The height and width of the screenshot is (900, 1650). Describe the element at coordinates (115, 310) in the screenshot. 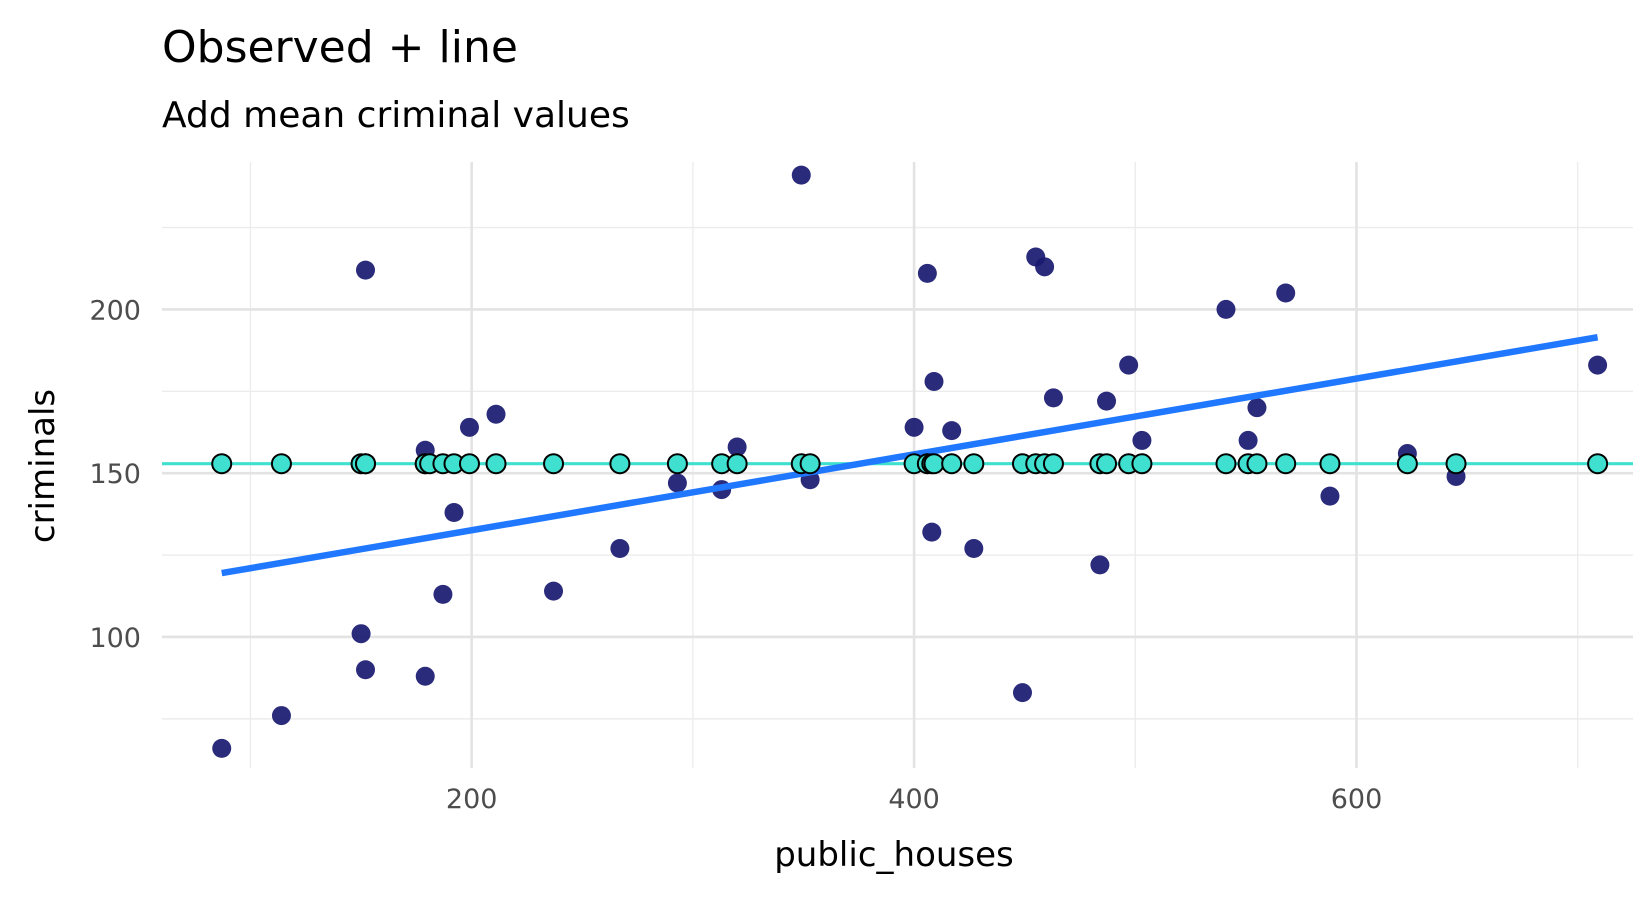

I see `y-tick-label: 200` at that location.